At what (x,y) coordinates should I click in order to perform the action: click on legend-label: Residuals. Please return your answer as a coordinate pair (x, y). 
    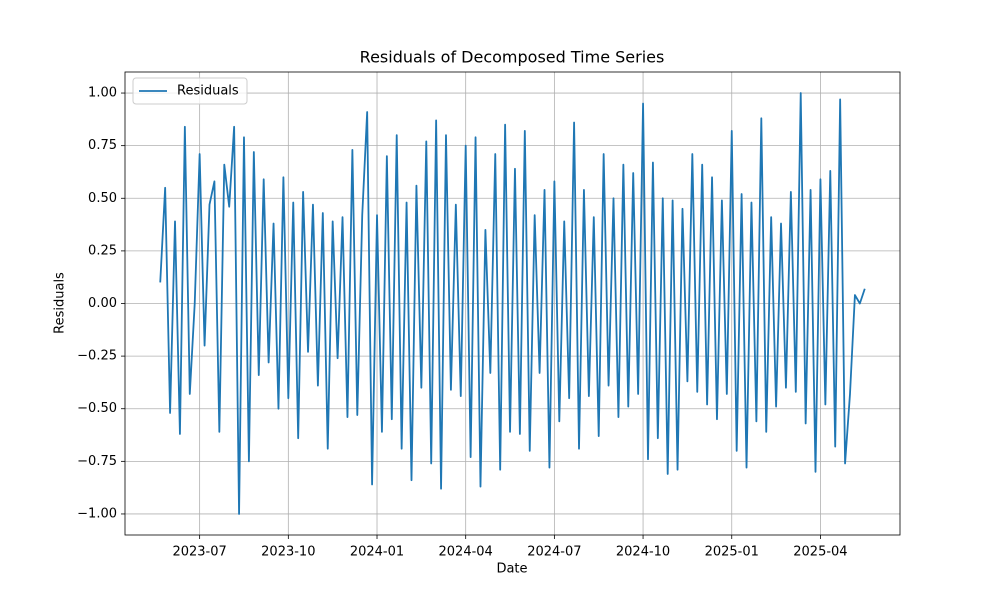
    Looking at the image, I should click on (208, 91).